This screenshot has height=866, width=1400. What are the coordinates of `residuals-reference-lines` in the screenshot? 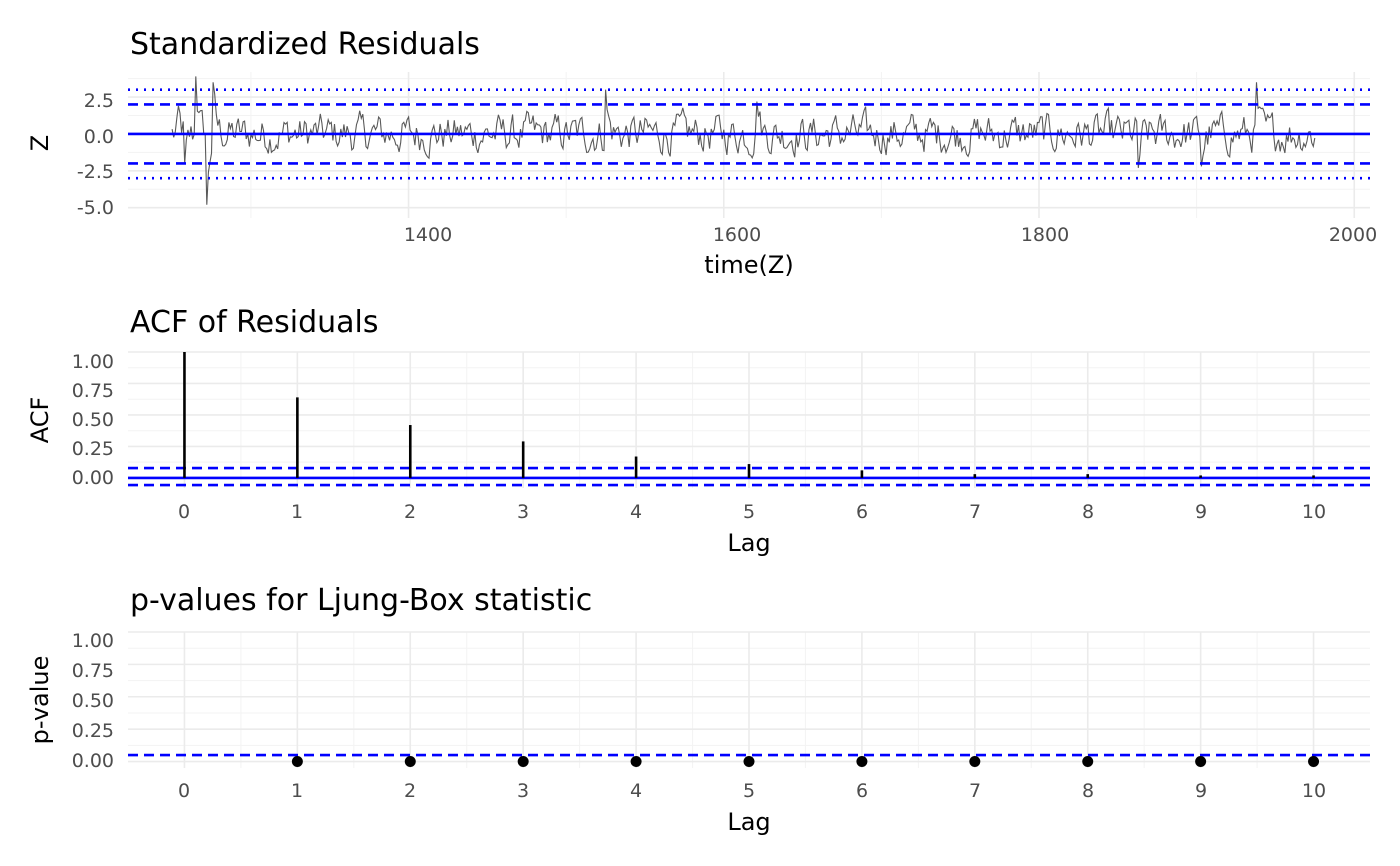 It's located at (749, 134).